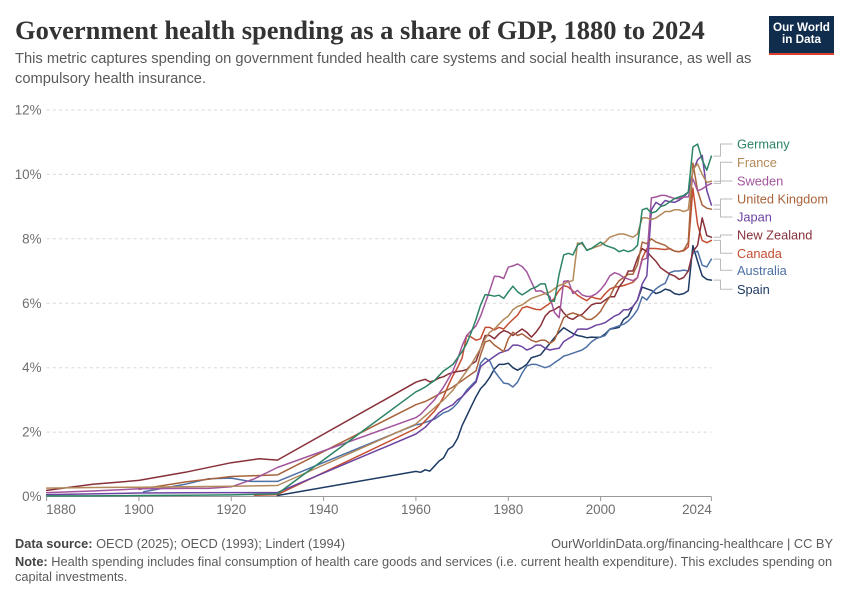 This screenshot has height=600, width=850. Describe the element at coordinates (28, 110) in the screenshot. I see `svg-text: 12%` at that location.